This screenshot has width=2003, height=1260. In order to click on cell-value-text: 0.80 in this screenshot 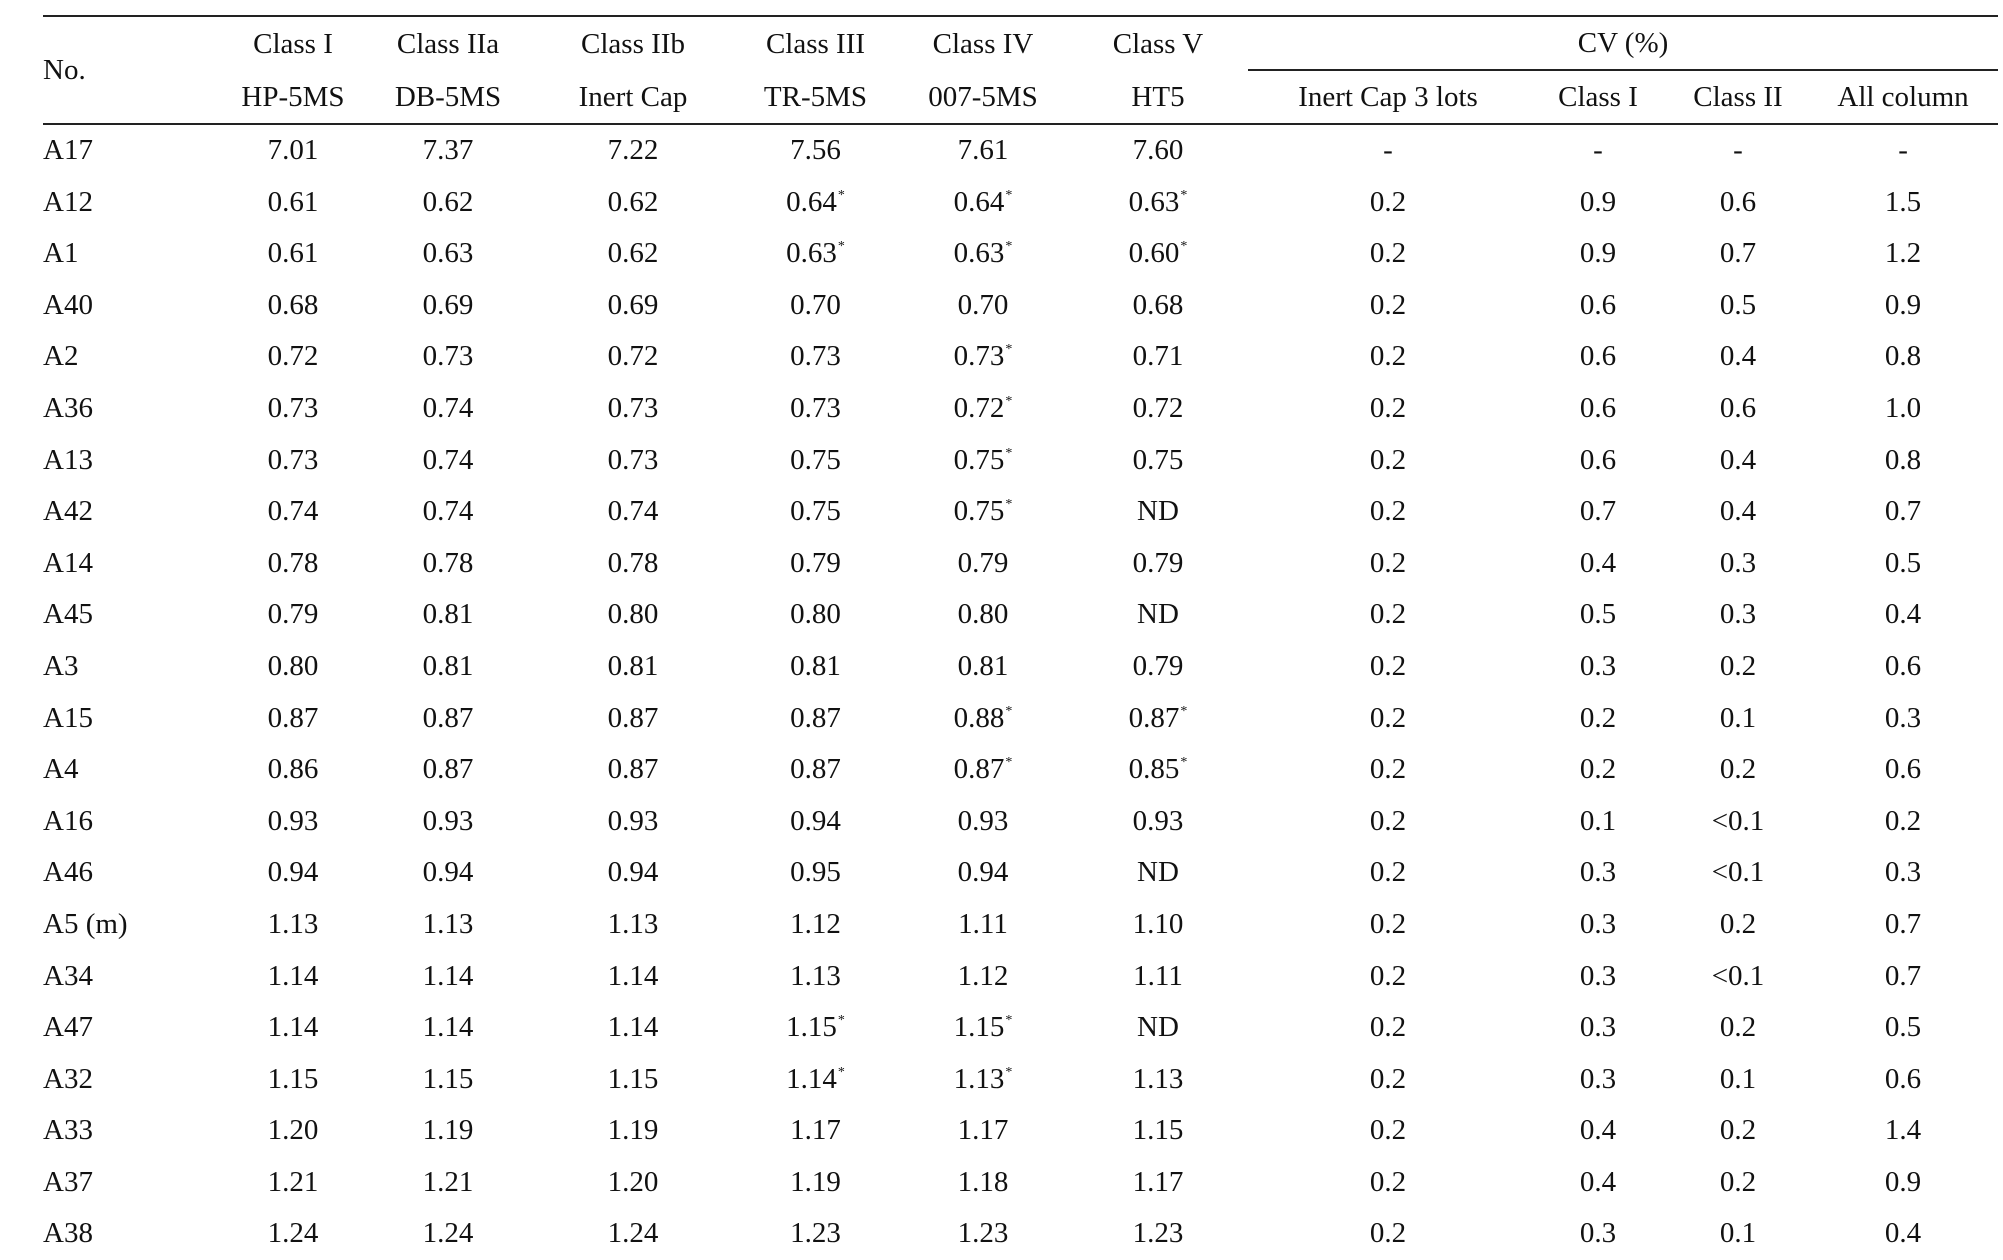, I will do `click(633, 614)`.